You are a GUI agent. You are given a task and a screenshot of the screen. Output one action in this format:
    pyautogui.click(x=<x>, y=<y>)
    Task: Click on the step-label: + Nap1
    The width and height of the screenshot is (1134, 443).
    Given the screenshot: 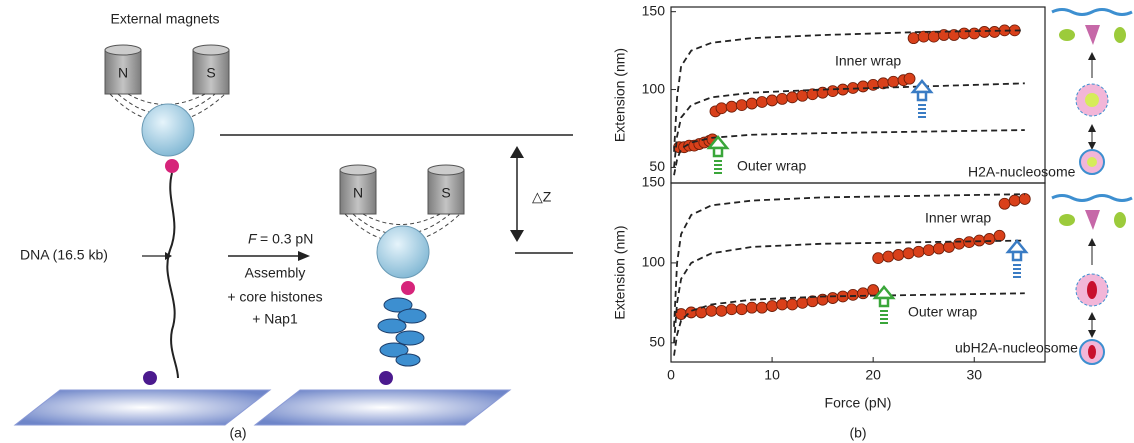 What is the action you would take?
    pyautogui.click(x=275, y=319)
    